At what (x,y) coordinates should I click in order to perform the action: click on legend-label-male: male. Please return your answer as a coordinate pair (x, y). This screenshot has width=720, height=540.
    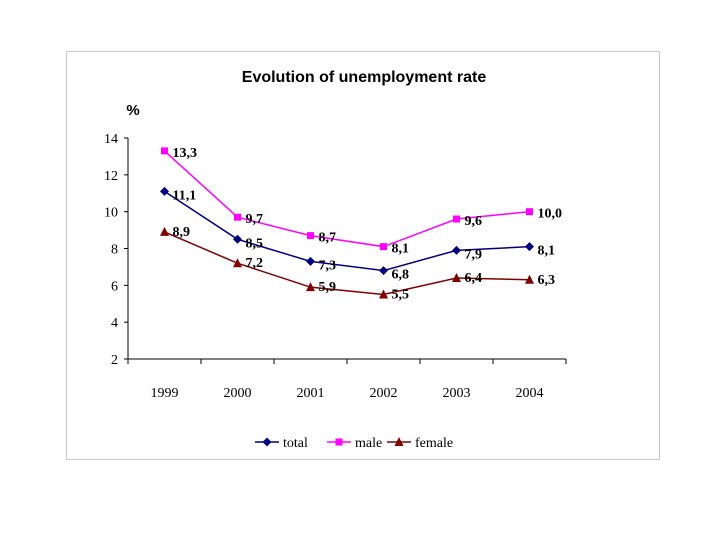
    Looking at the image, I should click on (368, 443).